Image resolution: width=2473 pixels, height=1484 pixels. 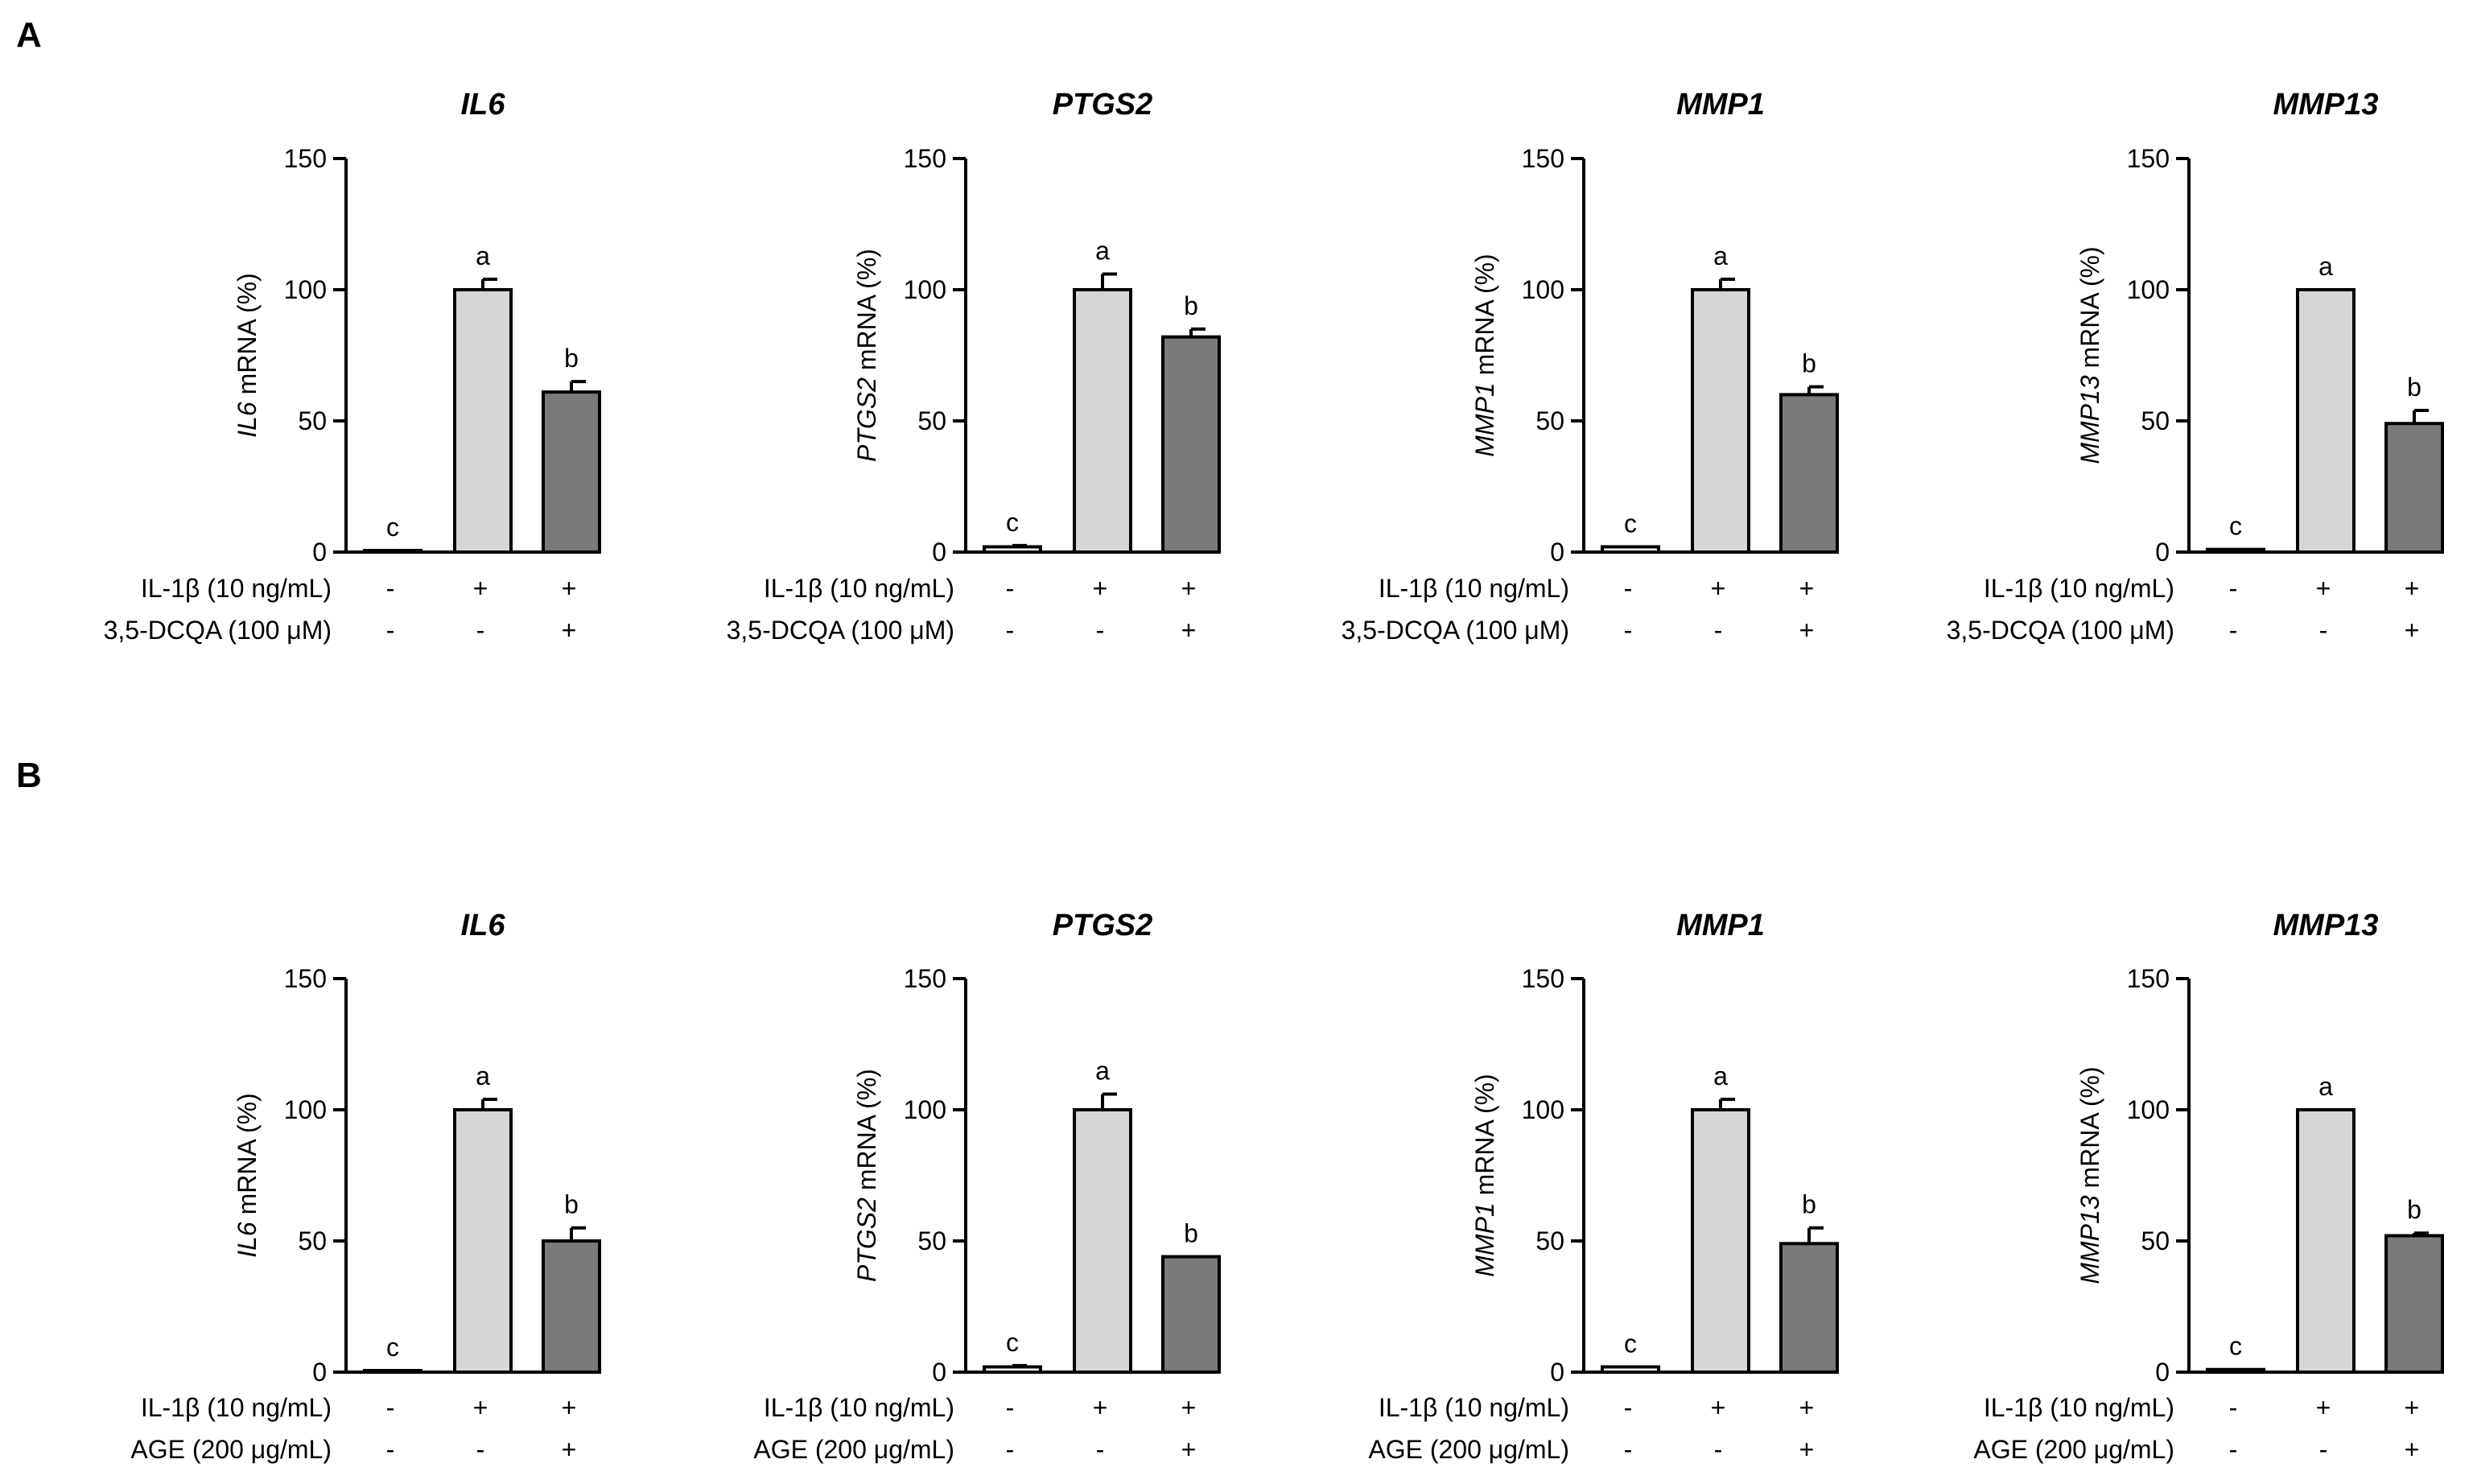 What do you see at coordinates (1484, 1239) in the screenshot?
I see `y-axis-label-gene: MMP1` at bounding box center [1484, 1239].